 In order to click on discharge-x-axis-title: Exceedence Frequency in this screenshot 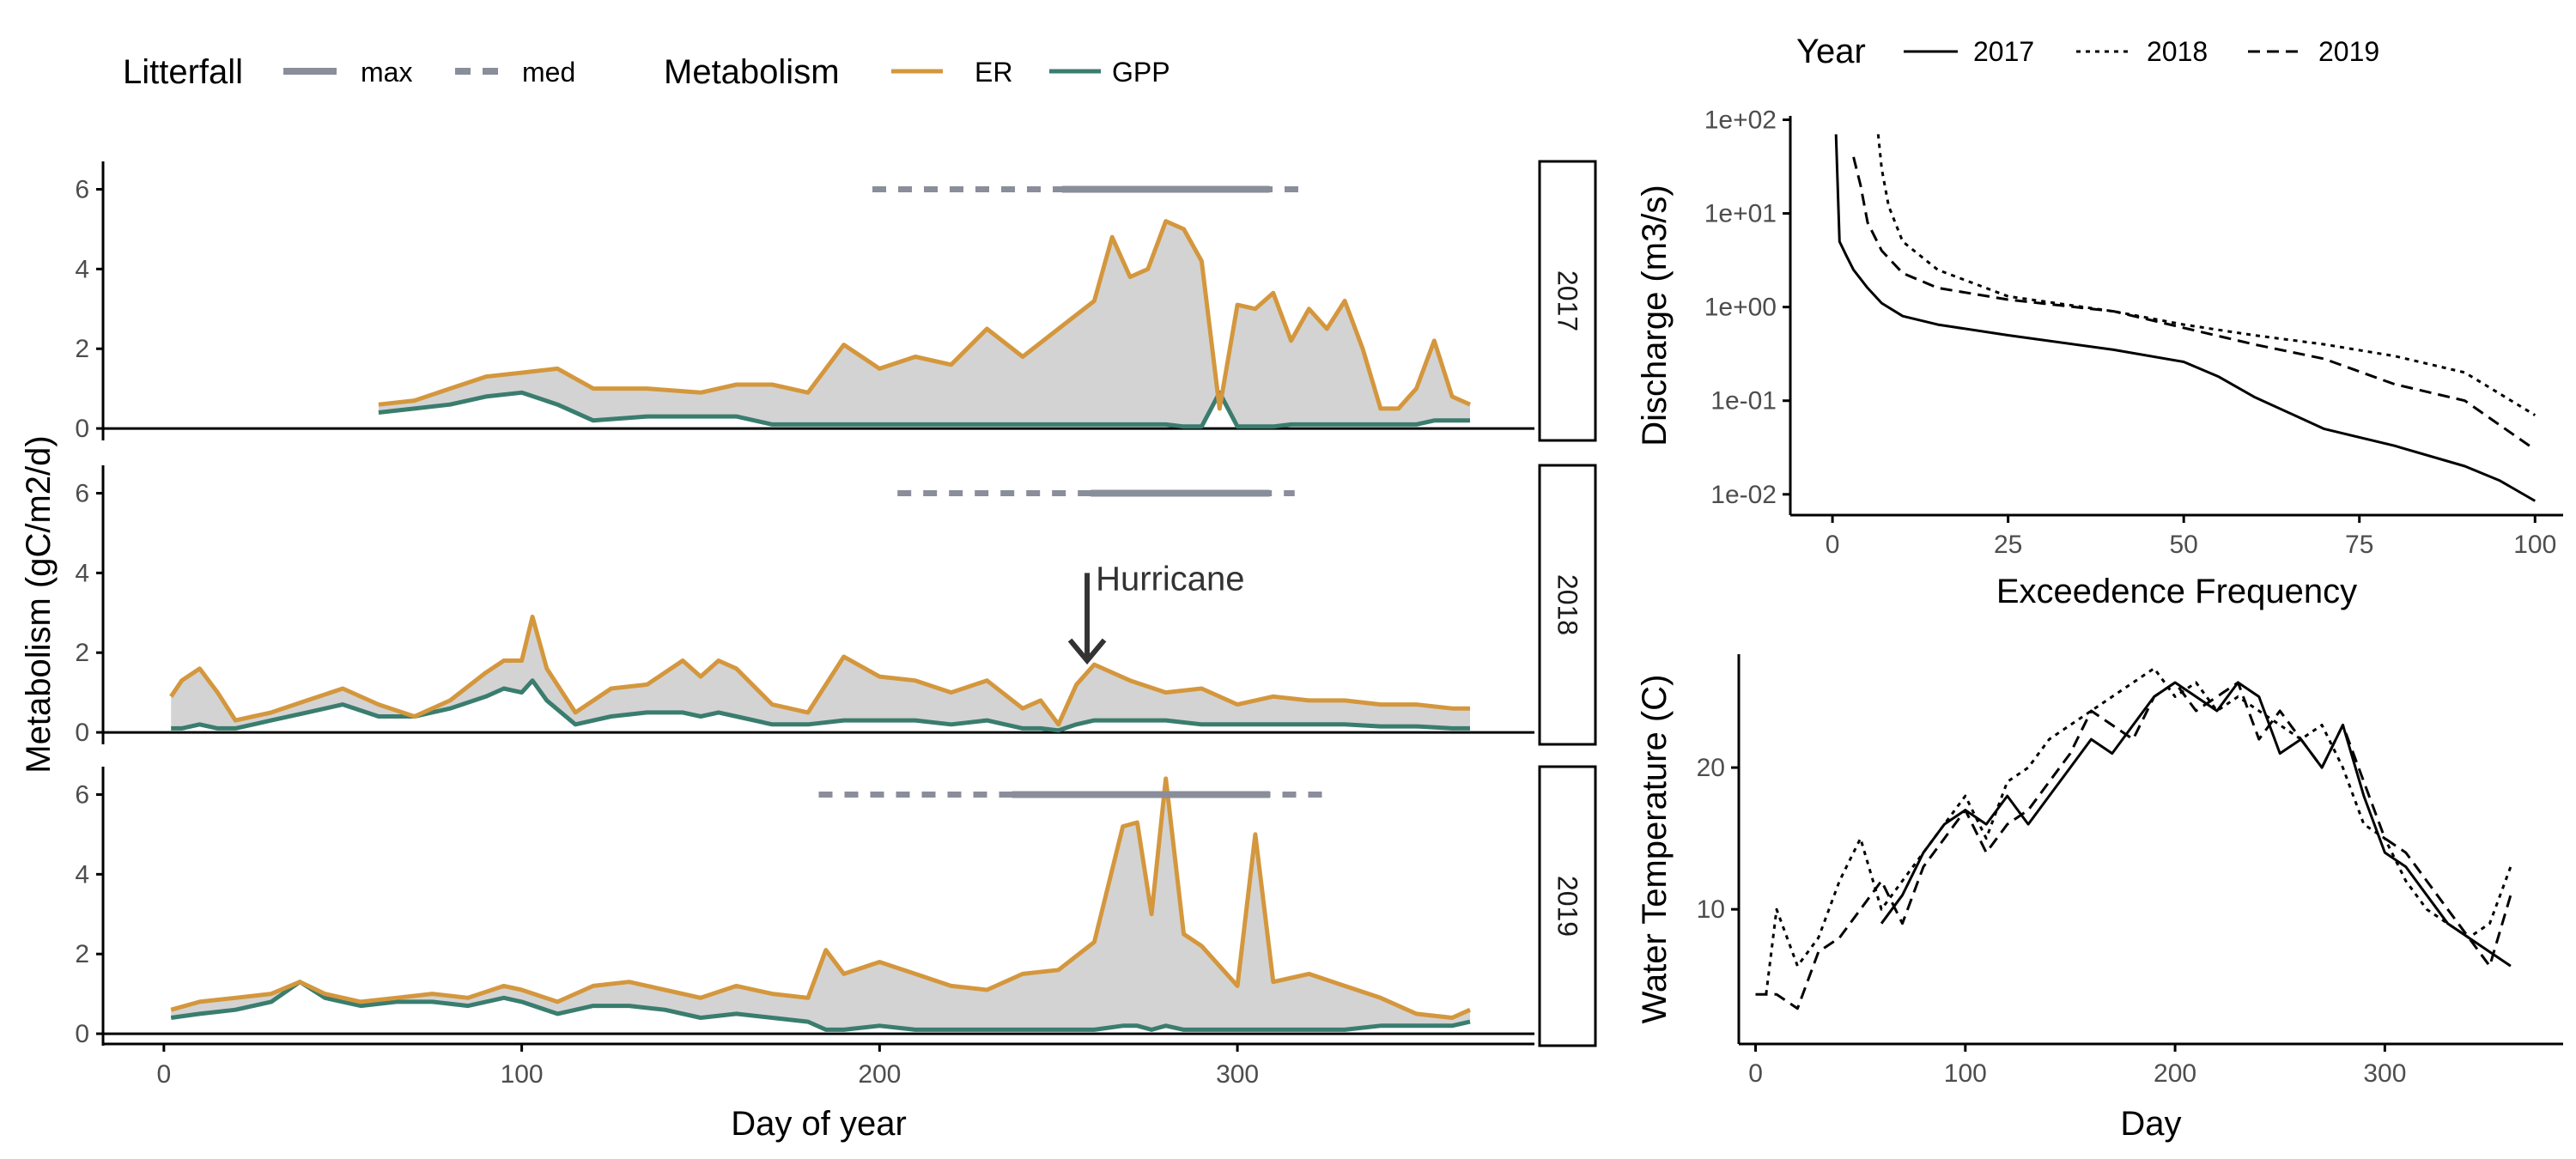, I will do `click(2177, 592)`.